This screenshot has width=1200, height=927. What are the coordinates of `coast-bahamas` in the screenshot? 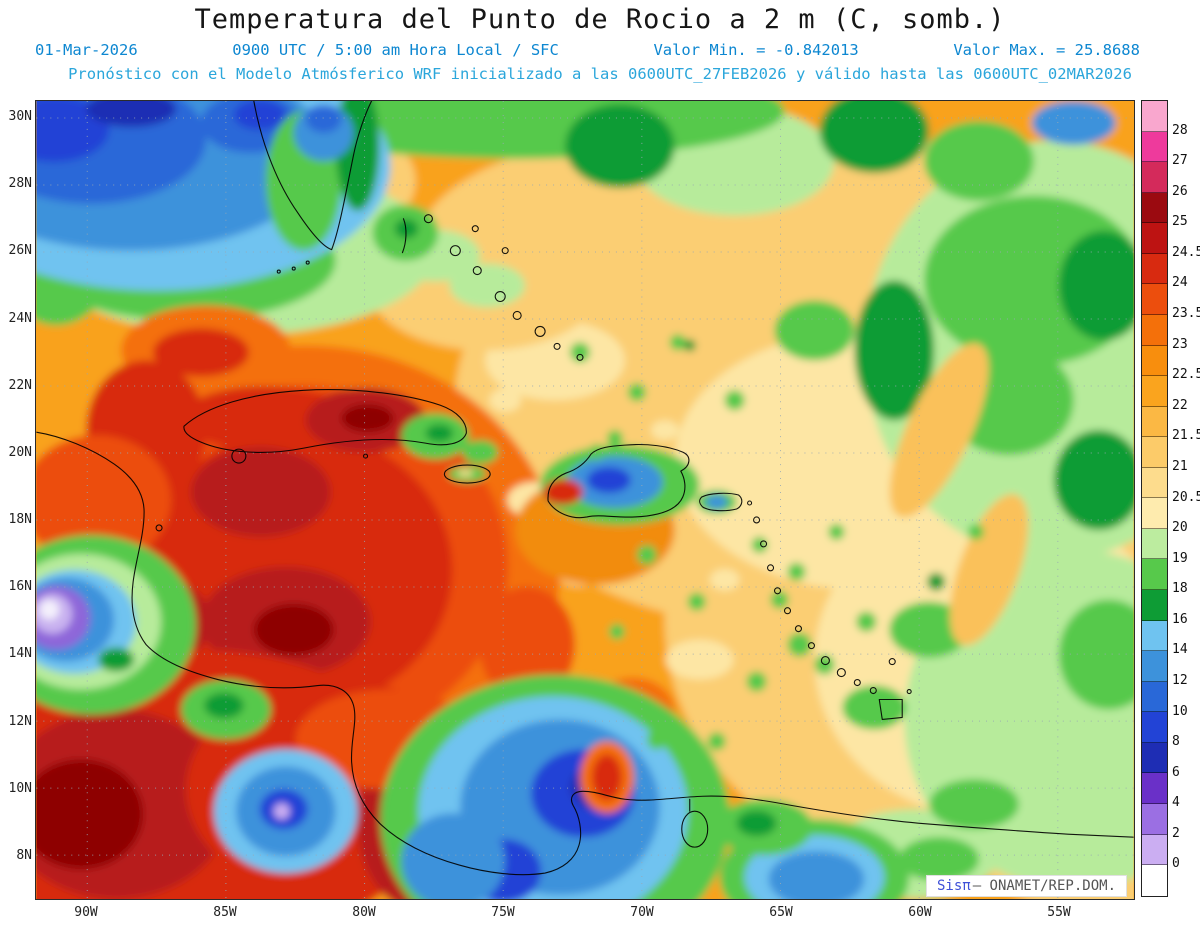 It's located at (404, 236).